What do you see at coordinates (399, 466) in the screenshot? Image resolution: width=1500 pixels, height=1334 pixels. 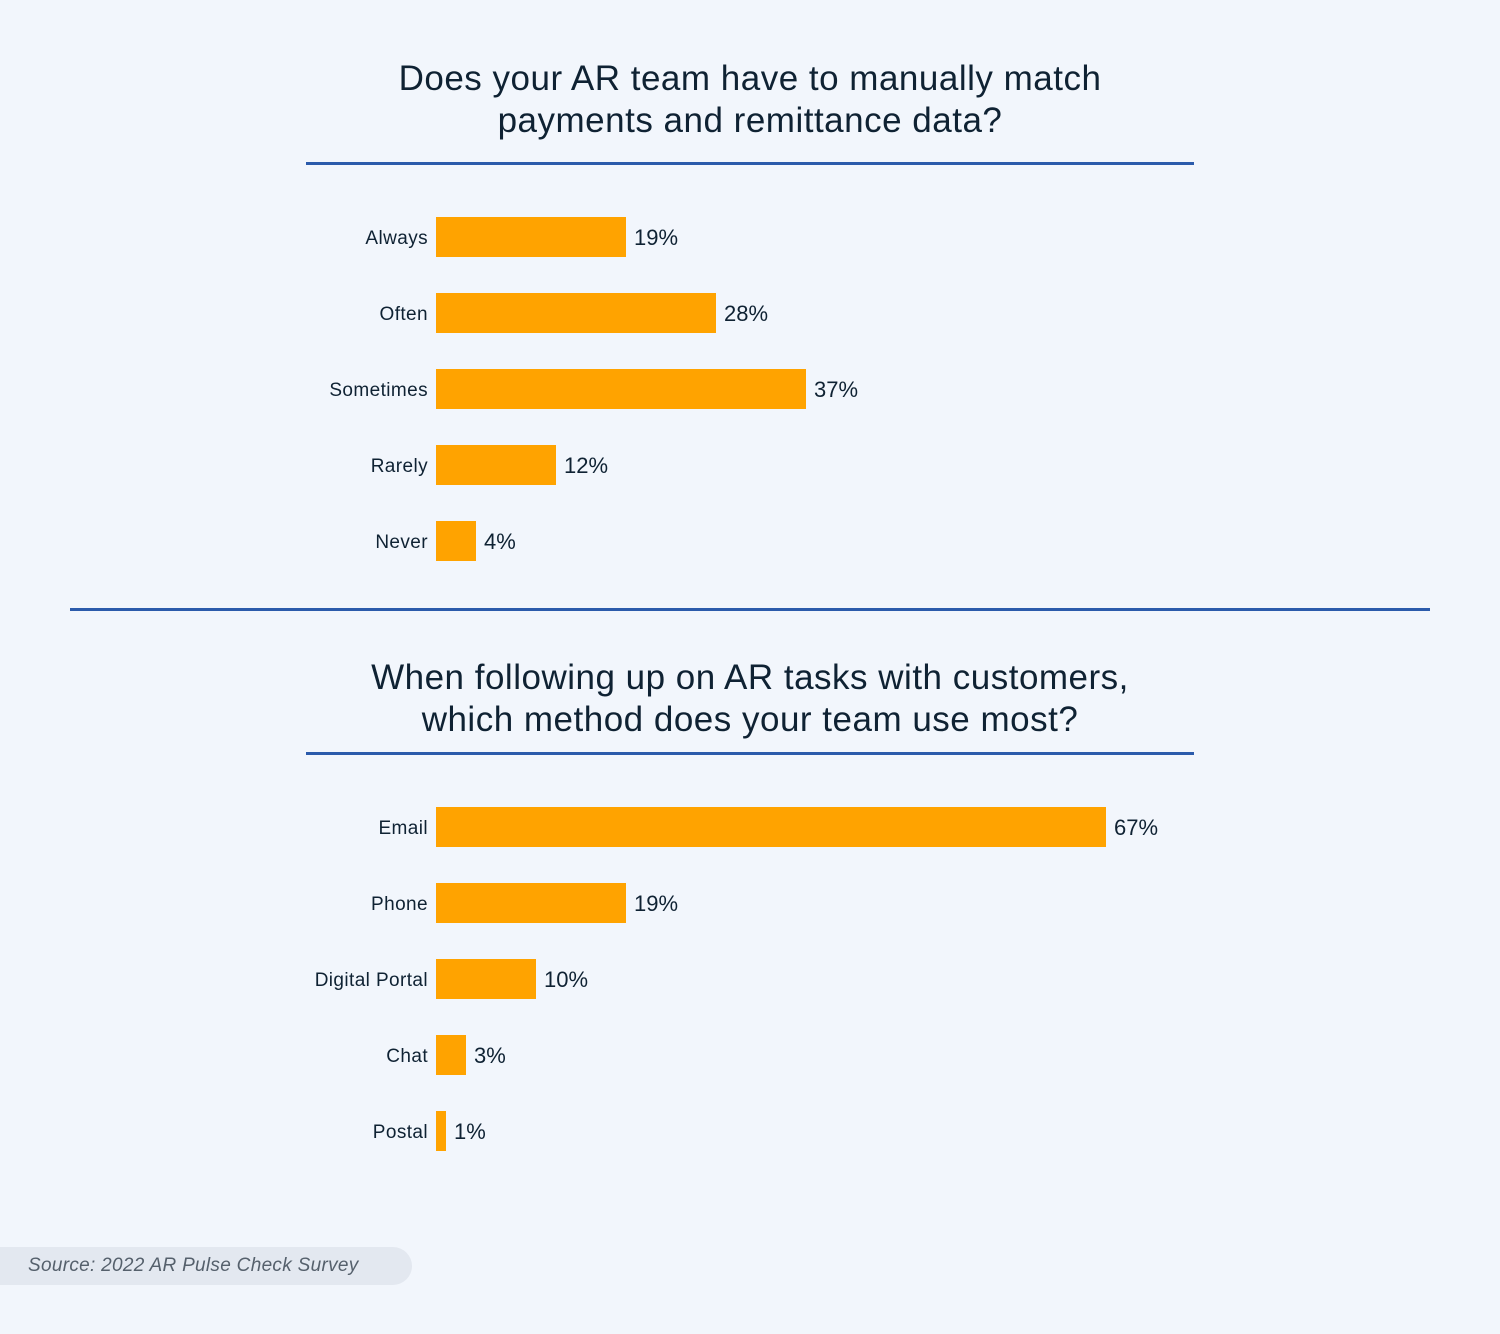 I see `chart-1-category-label: Rarely` at bounding box center [399, 466].